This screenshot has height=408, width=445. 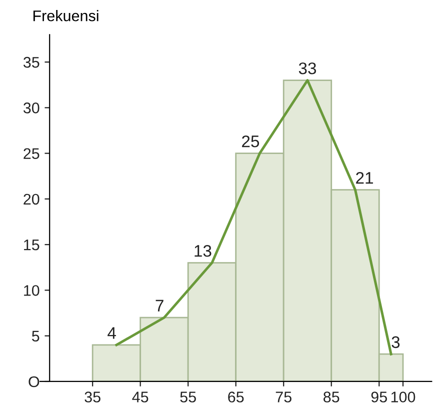 What do you see at coordinates (188, 397) in the screenshot?
I see `x-tick-label: 55` at bounding box center [188, 397].